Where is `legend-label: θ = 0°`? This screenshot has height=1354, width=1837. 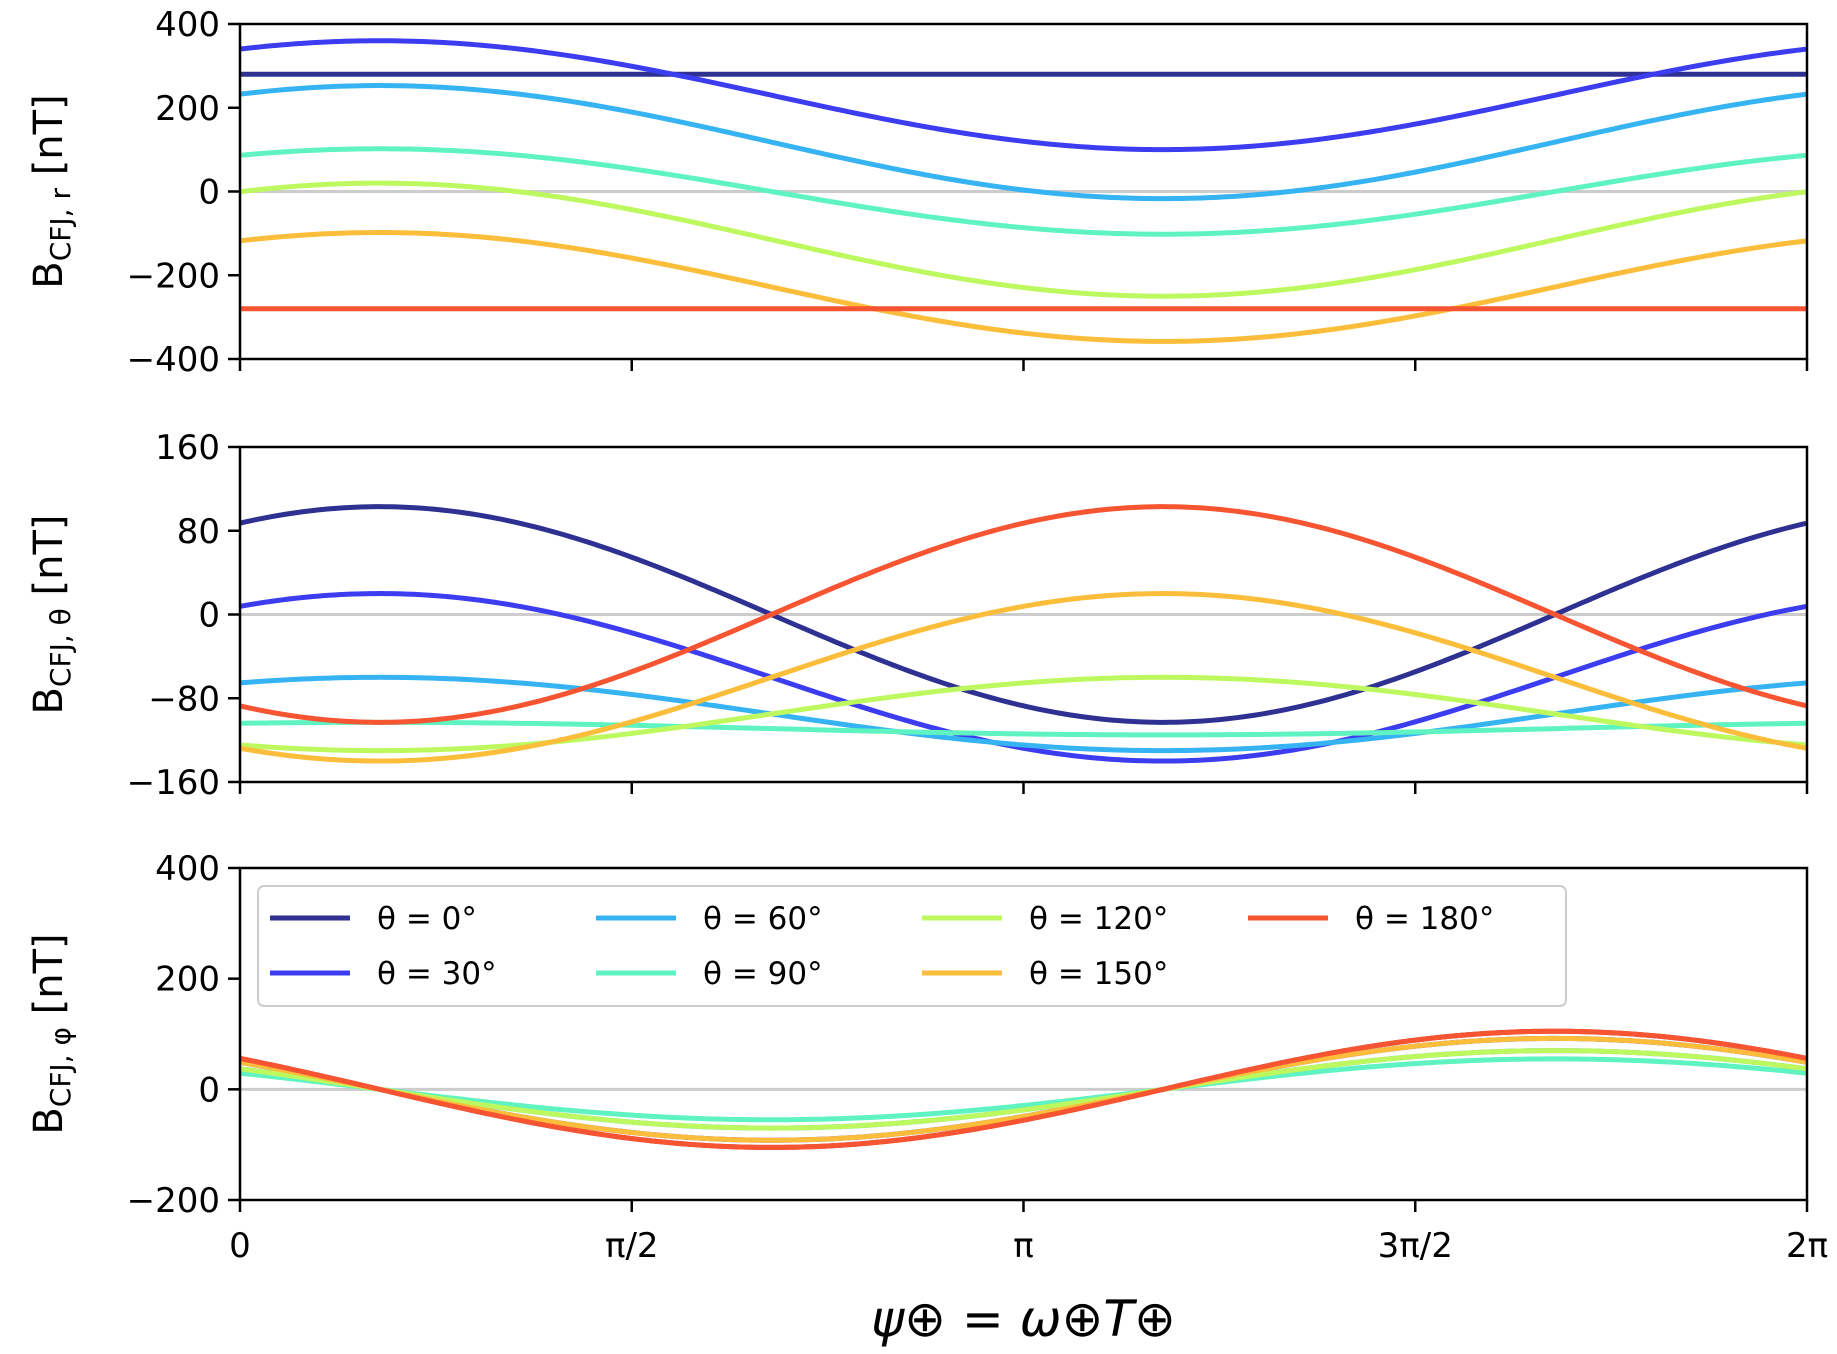
legend-label: θ = 0° is located at coordinates (427, 919).